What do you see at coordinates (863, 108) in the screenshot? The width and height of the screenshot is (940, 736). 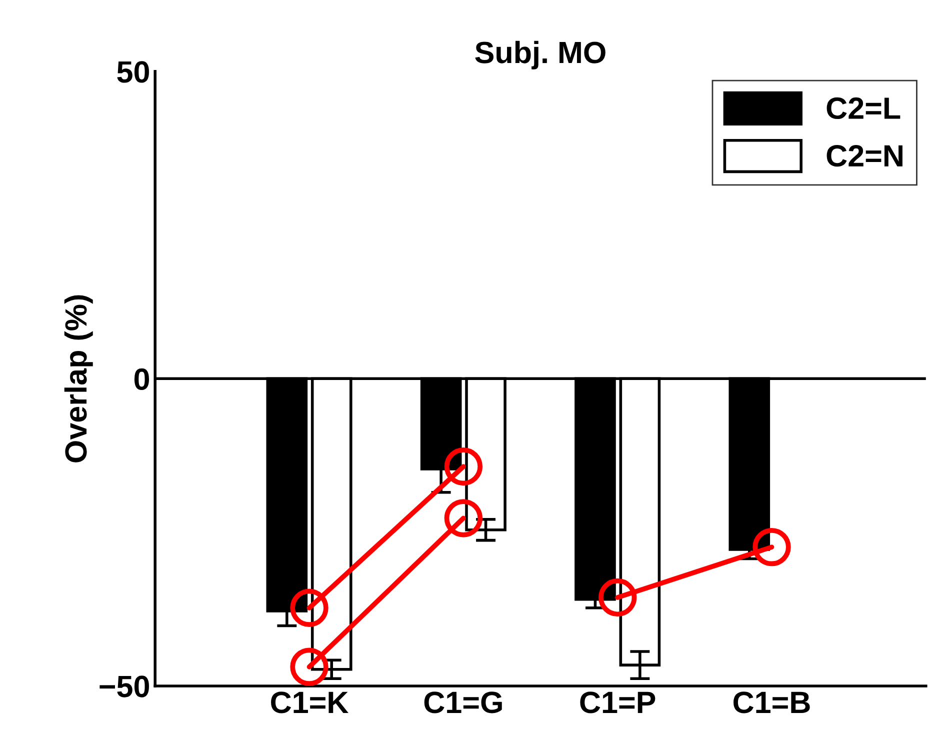 I see `legend-label: C2=L` at bounding box center [863, 108].